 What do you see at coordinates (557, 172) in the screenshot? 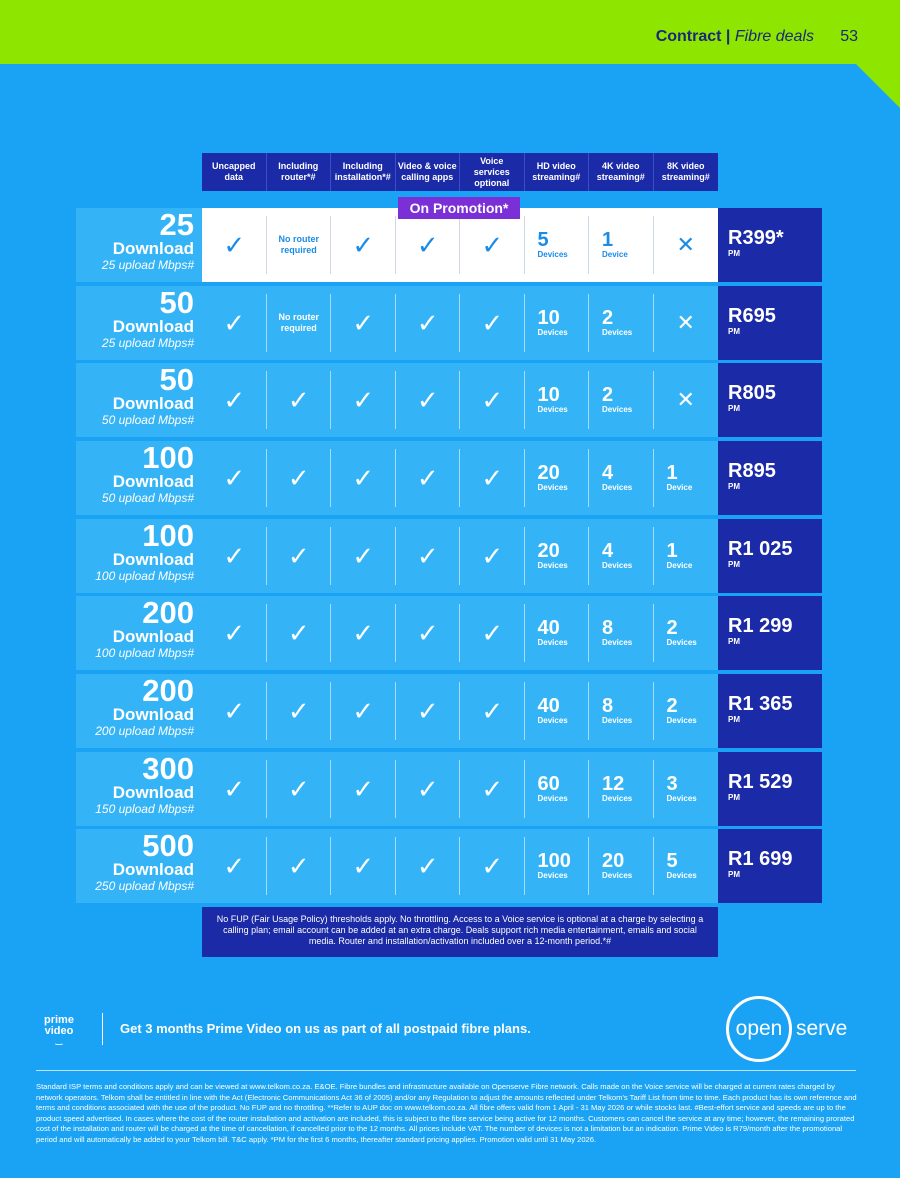
I see `col-hd-streaming: HD video streaming#` at bounding box center [557, 172].